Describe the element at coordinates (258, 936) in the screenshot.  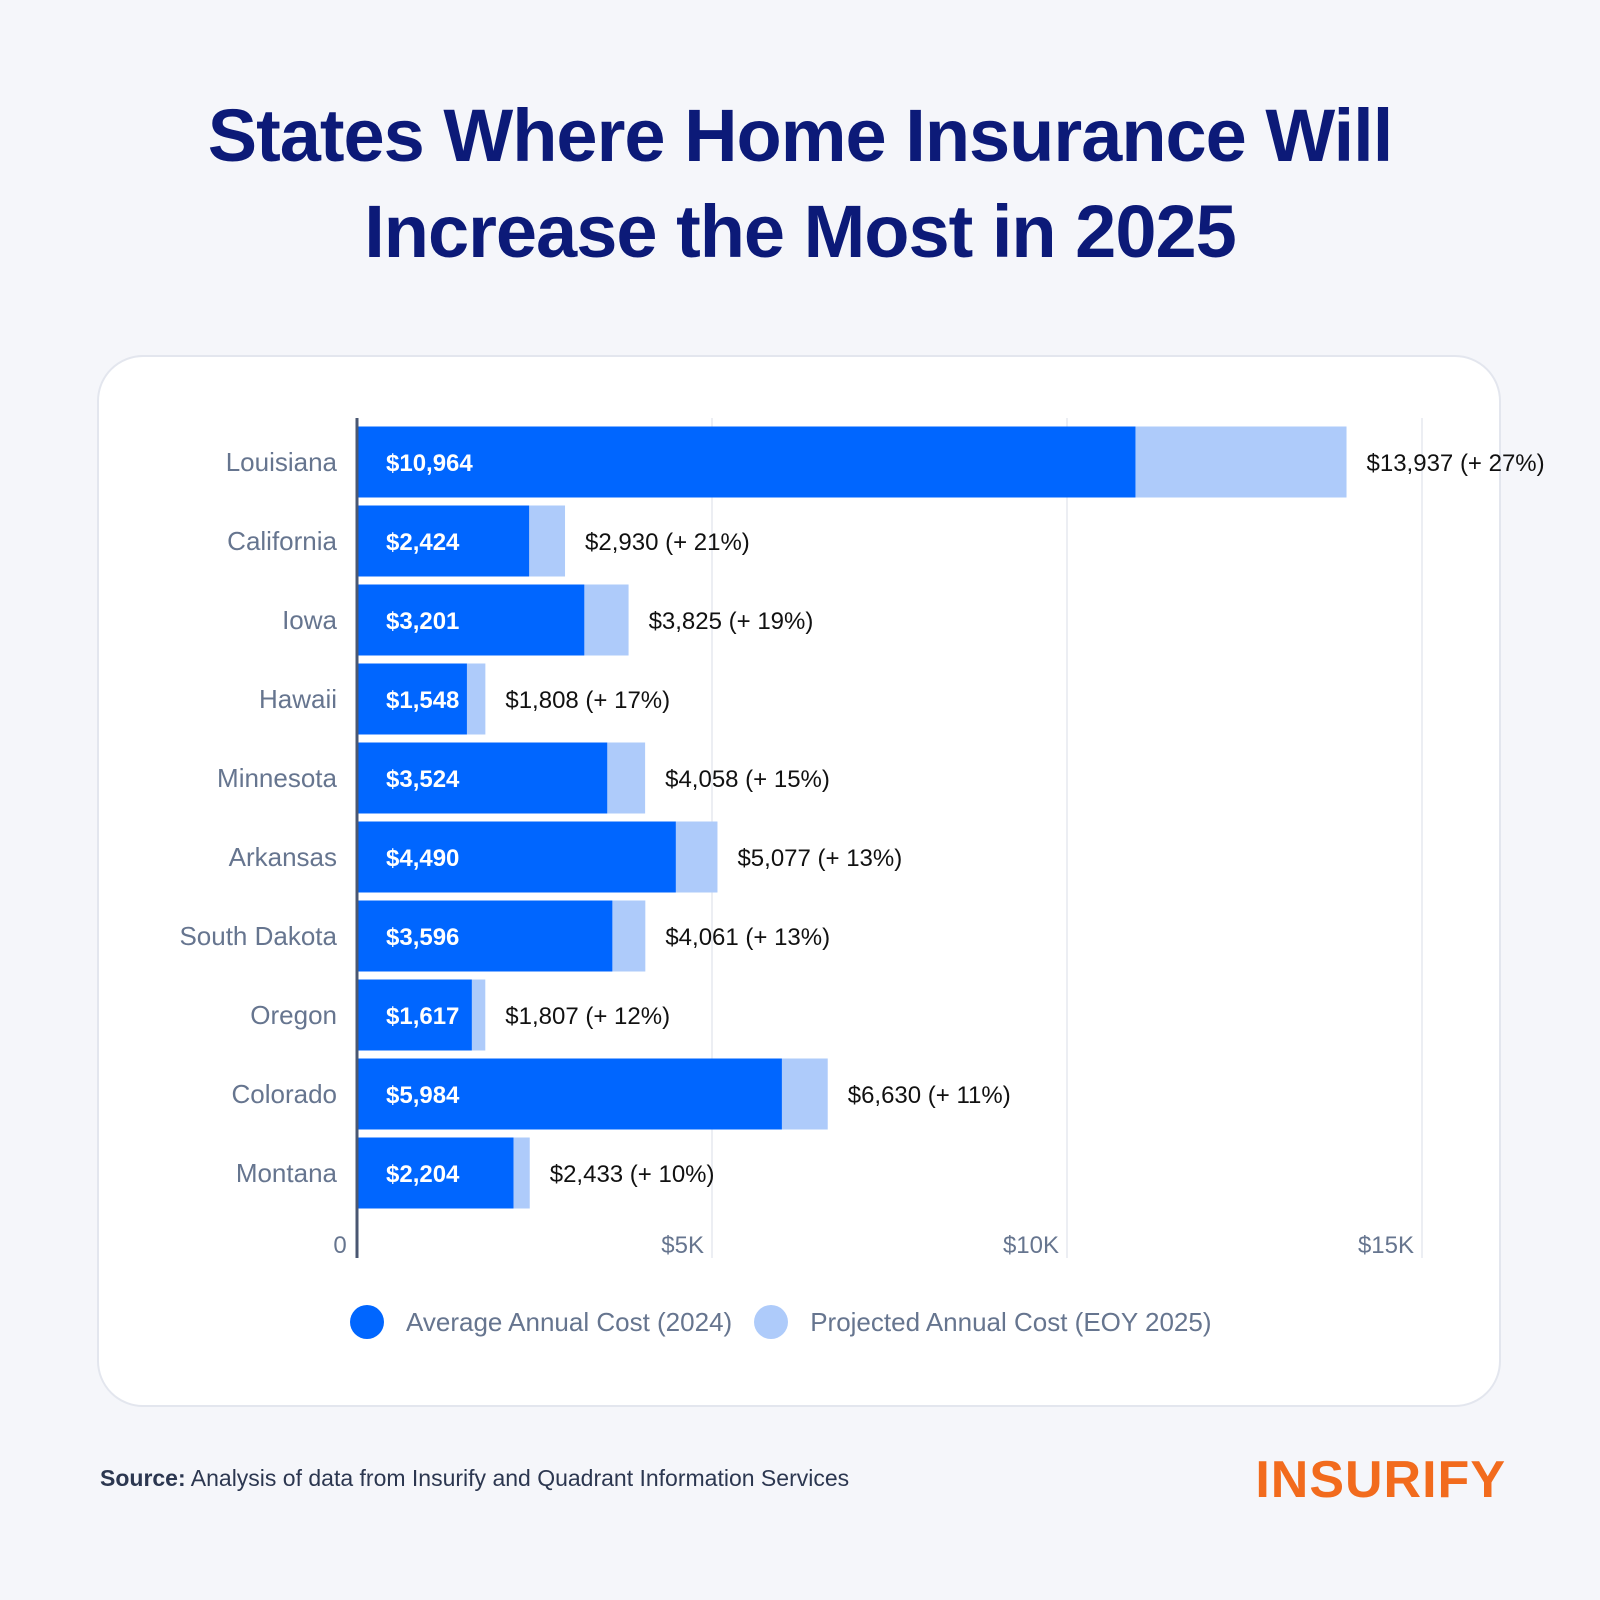
I see `category-label-6: South Dakota` at that location.